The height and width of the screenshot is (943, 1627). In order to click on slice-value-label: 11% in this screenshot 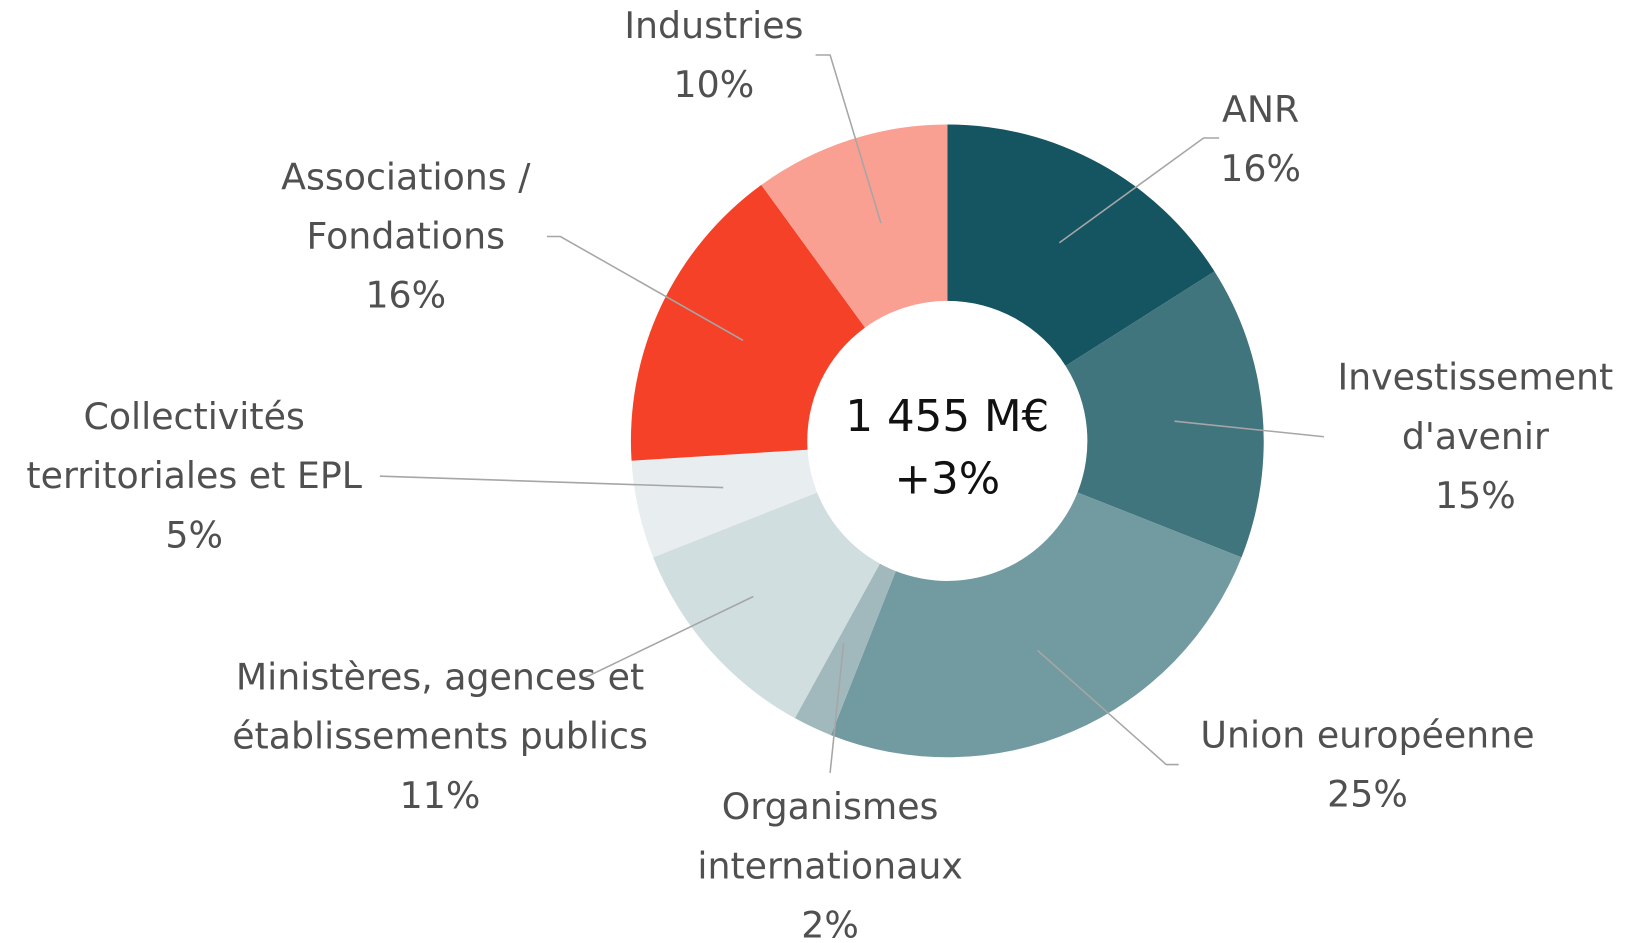, I will do `click(440, 795)`.